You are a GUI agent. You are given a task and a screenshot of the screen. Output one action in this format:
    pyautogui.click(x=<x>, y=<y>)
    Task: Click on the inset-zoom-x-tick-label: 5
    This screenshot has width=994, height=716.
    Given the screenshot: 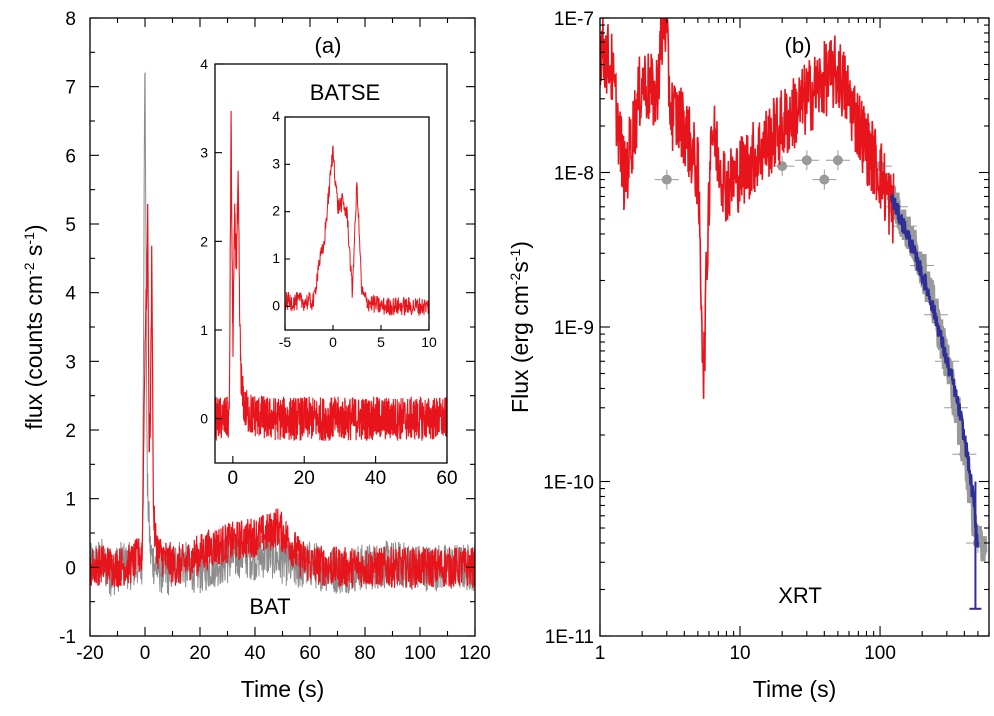 What is the action you would take?
    pyautogui.click(x=381, y=342)
    